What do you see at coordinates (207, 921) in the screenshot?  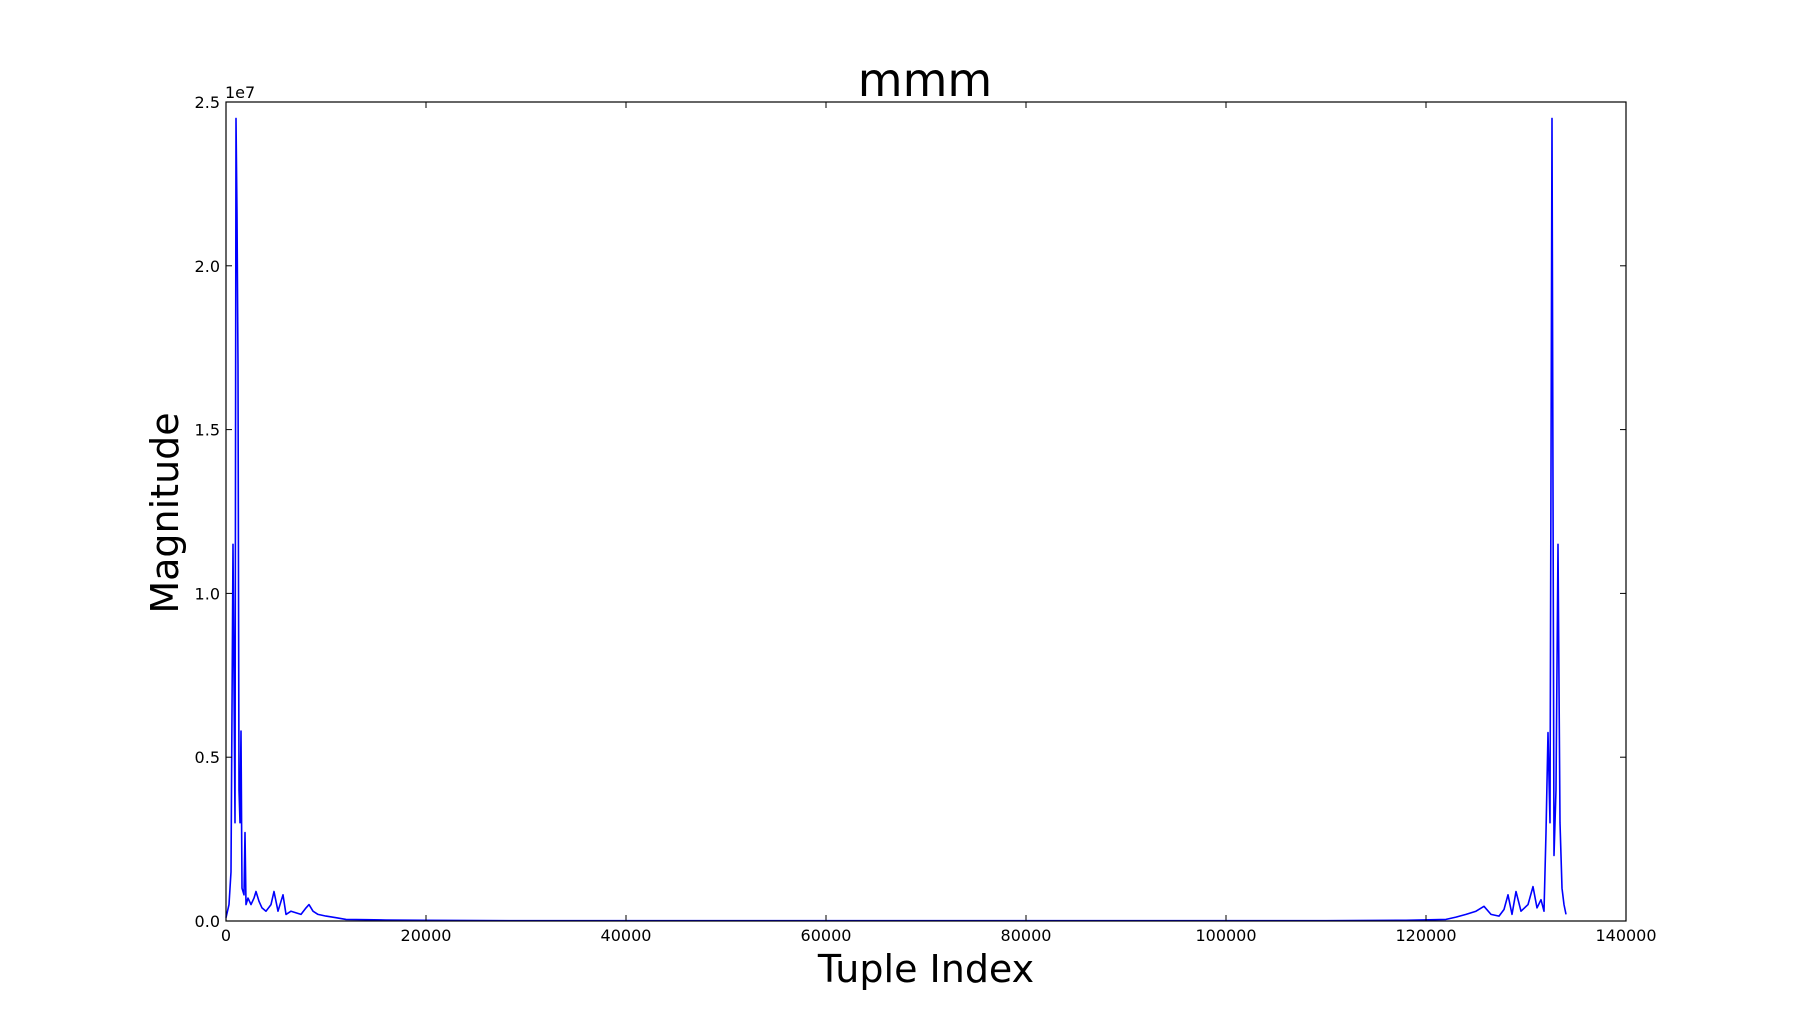 I see `y-tick-label: 0.0` at bounding box center [207, 921].